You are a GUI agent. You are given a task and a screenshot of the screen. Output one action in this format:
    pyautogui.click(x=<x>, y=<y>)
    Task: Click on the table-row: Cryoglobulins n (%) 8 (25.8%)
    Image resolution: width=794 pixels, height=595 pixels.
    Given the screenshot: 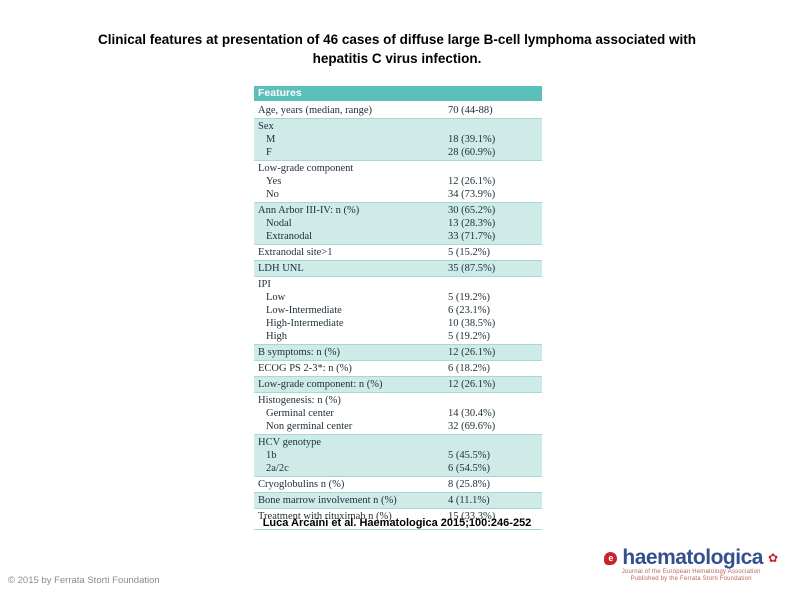 What is the action you would take?
    pyautogui.click(x=398, y=484)
    